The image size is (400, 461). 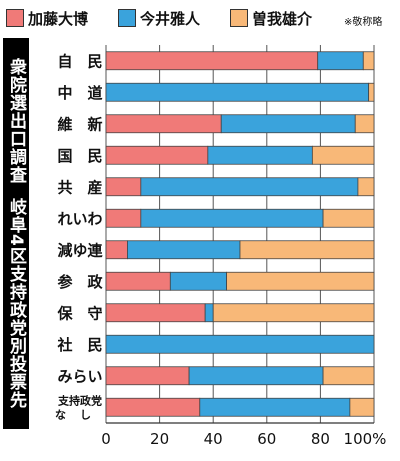 I want to click on x-tick-label: 40, so click(x=213, y=439).